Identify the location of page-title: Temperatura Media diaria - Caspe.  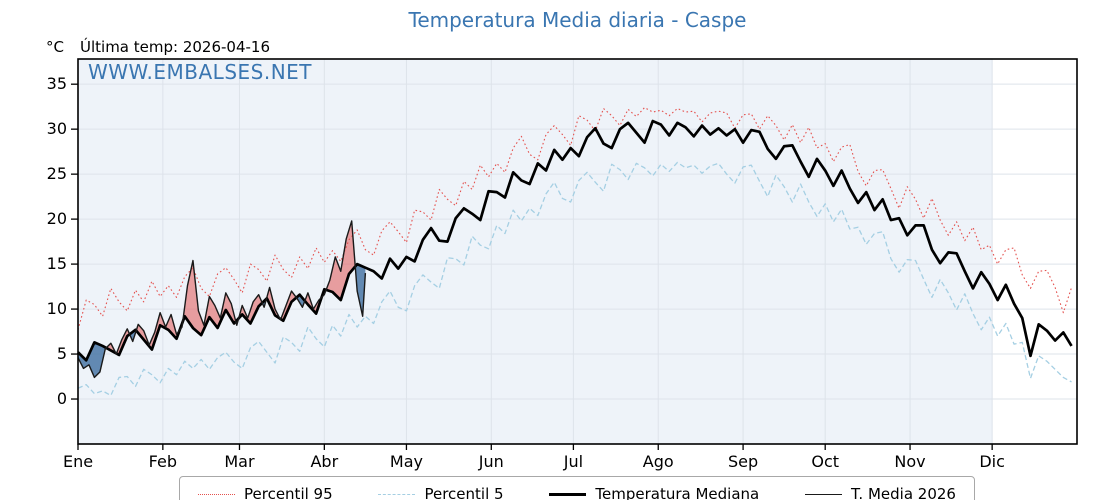
(577, 20).